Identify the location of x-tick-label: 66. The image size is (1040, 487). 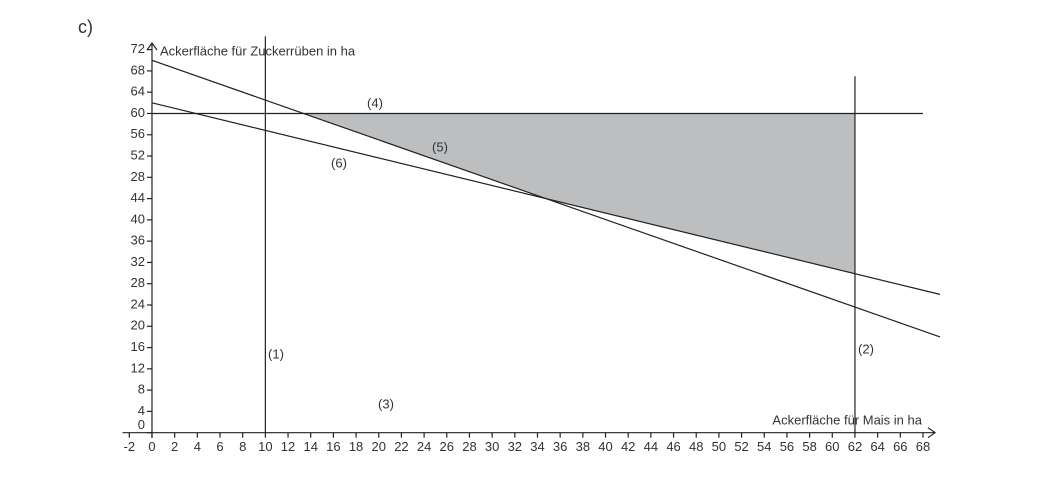
(900, 446).